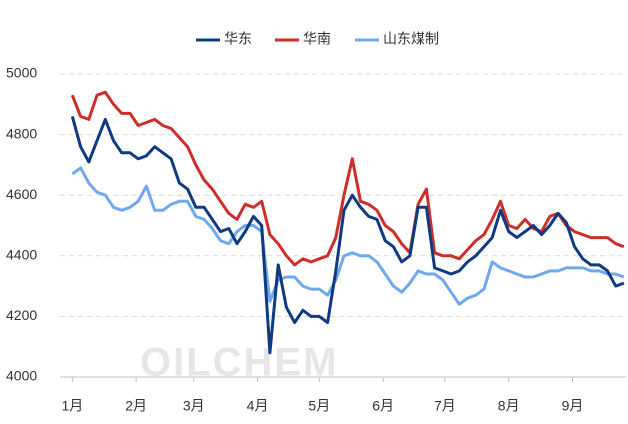  What do you see at coordinates (21, 376) in the screenshot?
I see `y-tick-label: 4000` at bounding box center [21, 376].